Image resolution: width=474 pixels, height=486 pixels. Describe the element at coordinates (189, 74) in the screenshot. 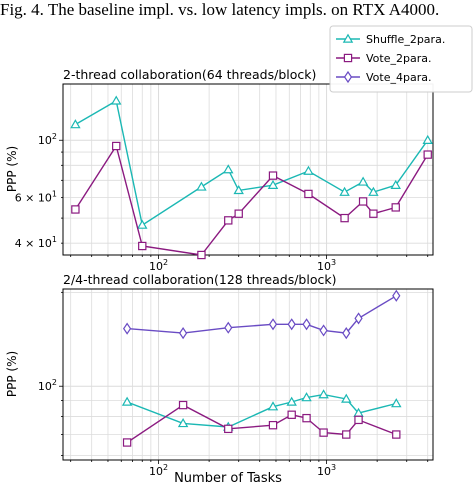

I see `panel-title: 2-thread collaboration(64 threads/block)` at that location.